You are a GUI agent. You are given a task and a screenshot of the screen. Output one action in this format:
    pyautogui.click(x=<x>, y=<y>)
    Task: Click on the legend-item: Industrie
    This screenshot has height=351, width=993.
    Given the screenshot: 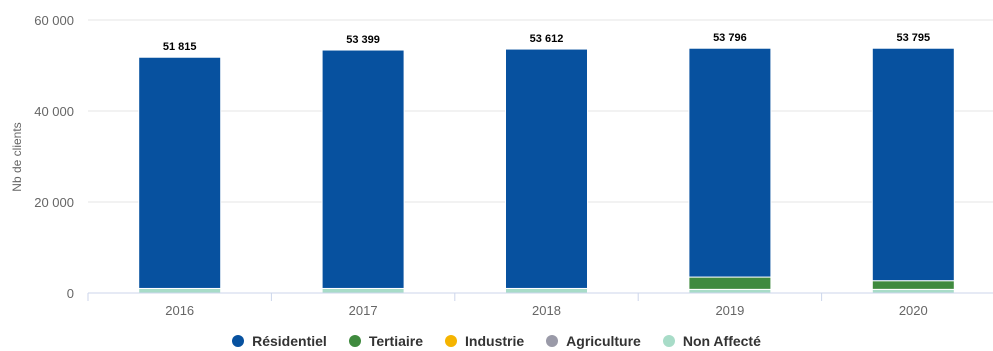 What is the action you would take?
    pyautogui.click(x=484, y=341)
    